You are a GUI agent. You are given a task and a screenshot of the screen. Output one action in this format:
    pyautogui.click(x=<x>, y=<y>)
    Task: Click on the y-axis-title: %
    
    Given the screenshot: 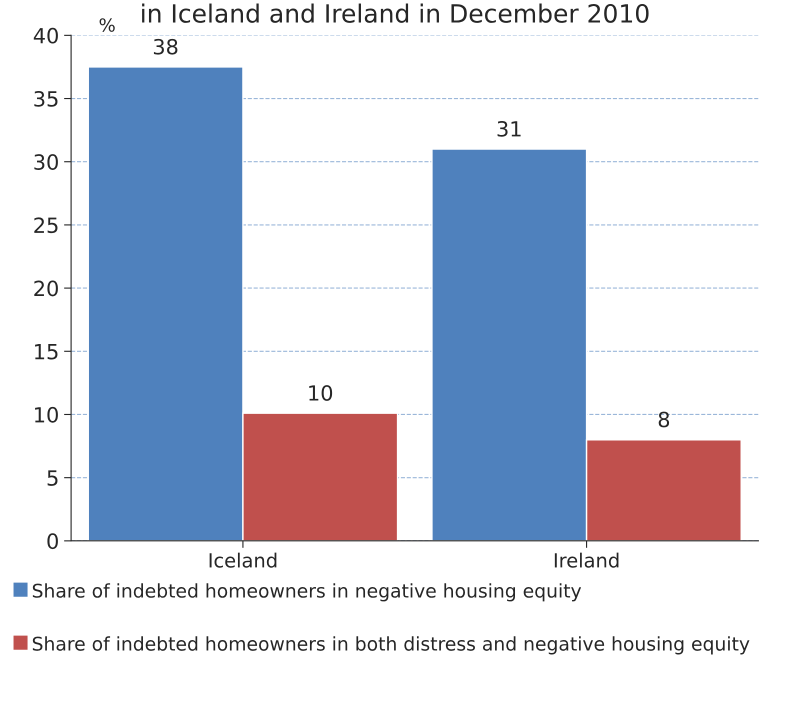 What is the action you would take?
    pyautogui.click(x=107, y=25)
    